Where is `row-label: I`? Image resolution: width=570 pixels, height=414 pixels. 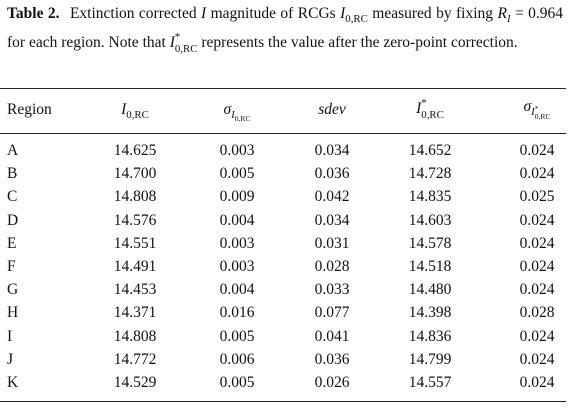 row-label: I is located at coordinates (10, 336).